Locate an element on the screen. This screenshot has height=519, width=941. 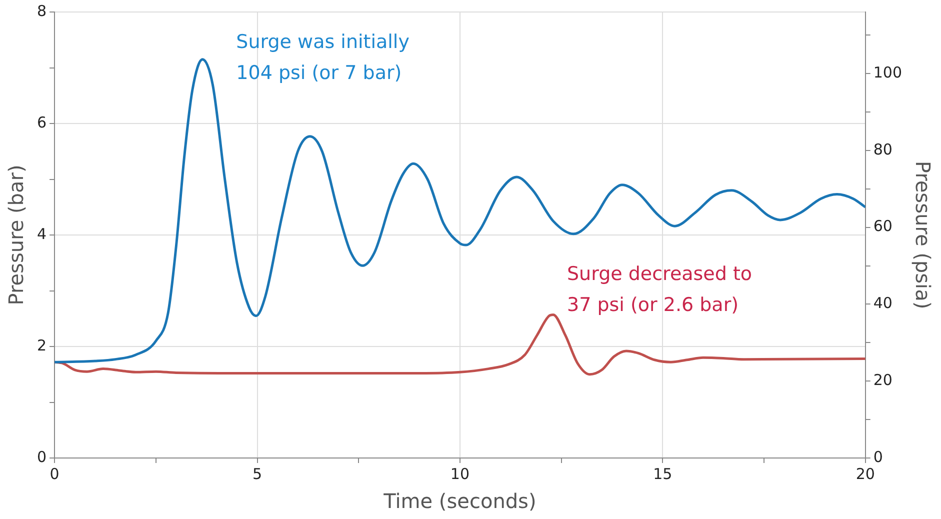
x-tick-label: 10 is located at coordinates (460, 473).